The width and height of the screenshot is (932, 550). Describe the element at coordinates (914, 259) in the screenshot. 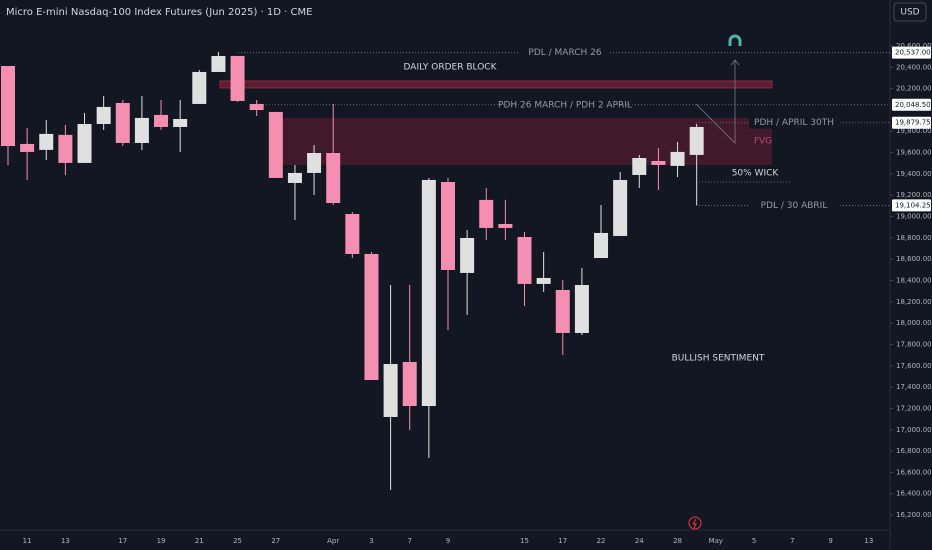

I see `y-tick-label: 18,600.00` at that location.